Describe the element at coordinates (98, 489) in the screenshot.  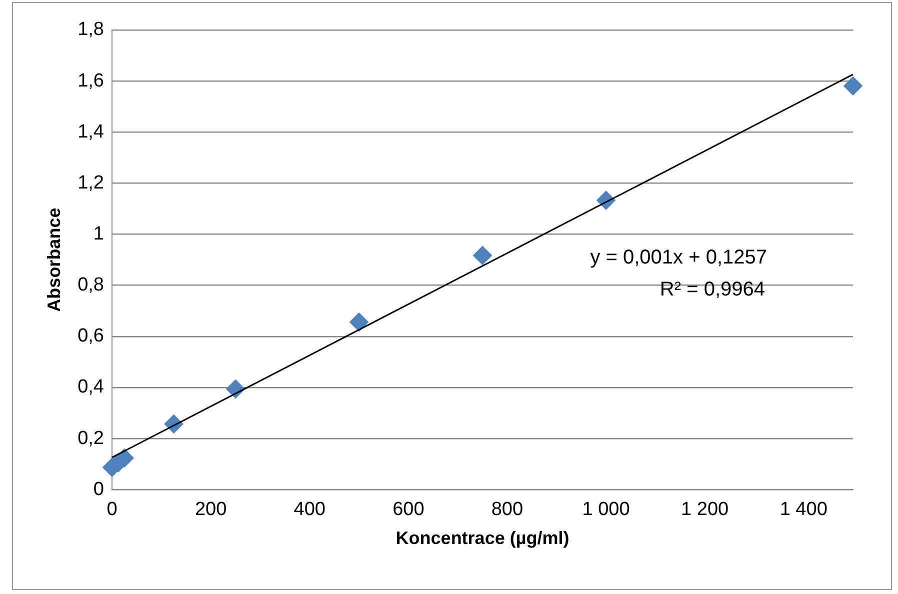
I see `y-tick-label: 0` at that location.